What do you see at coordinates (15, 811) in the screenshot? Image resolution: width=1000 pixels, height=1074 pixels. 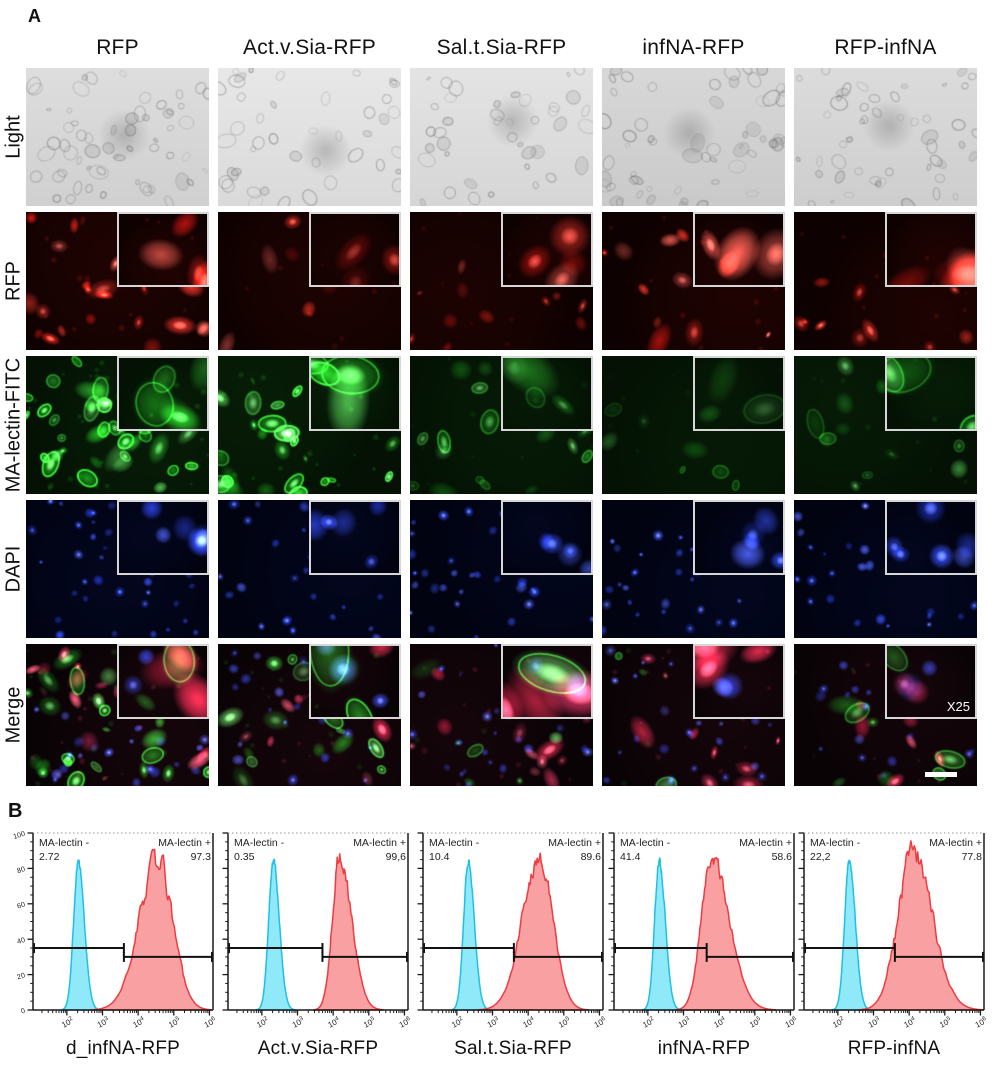 I see `panel-b-label: B` at bounding box center [15, 811].